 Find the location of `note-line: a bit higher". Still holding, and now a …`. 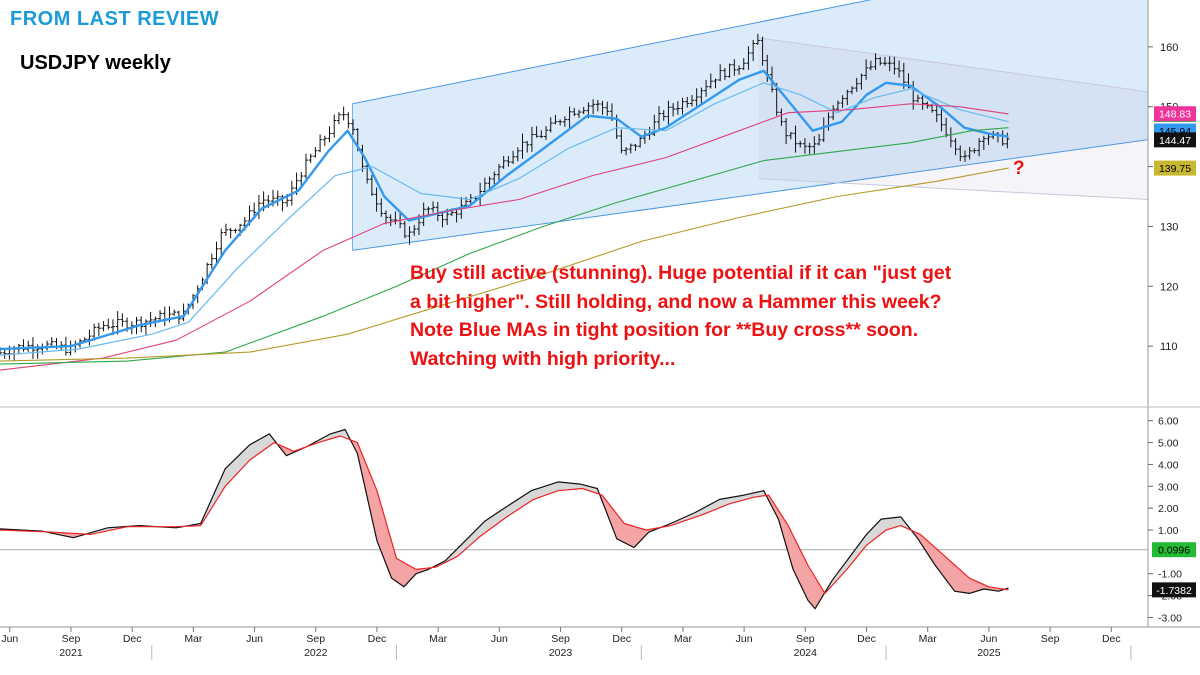

note-line: a bit higher". Still holding, and now a … is located at coordinates (676, 301).